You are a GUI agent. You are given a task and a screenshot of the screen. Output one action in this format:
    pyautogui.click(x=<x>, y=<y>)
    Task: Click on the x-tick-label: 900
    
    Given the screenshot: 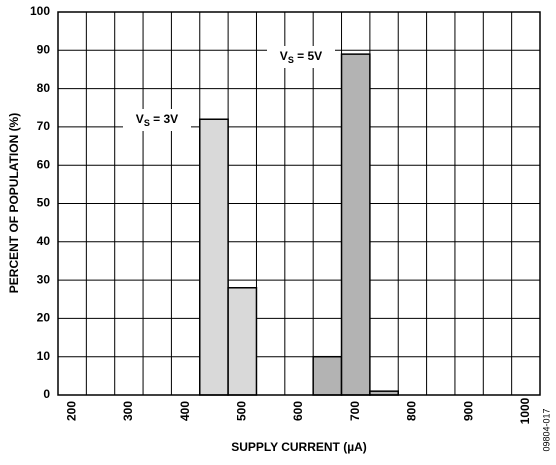 What is the action you would take?
    pyautogui.click(x=468, y=411)
    